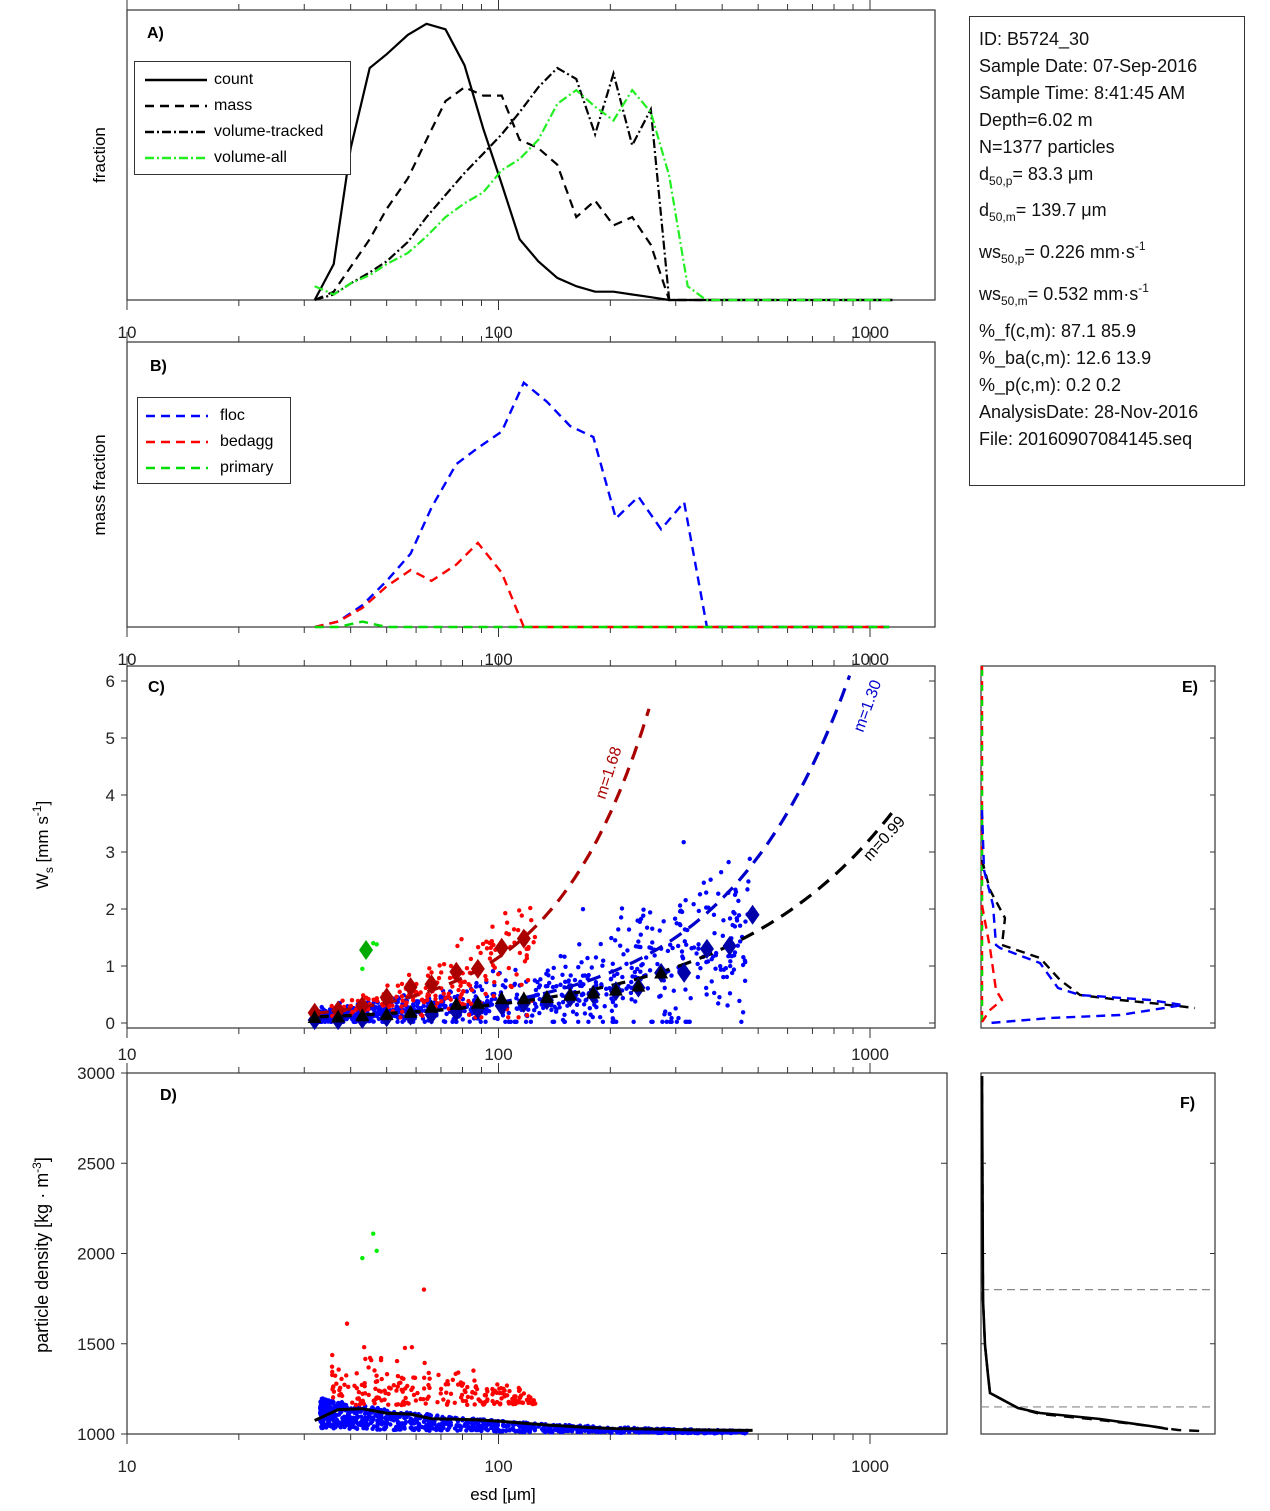 Image resolution: width=1270 pixels, height=1511 pixels. I want to click on series-mass, so click(603, 194).